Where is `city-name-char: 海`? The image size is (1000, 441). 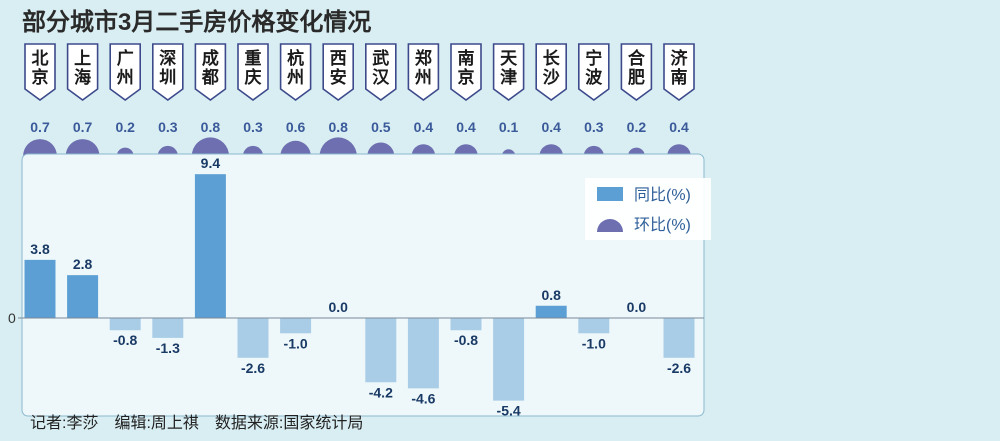
city-name-char: 海 is located at coordinates (82, 77).